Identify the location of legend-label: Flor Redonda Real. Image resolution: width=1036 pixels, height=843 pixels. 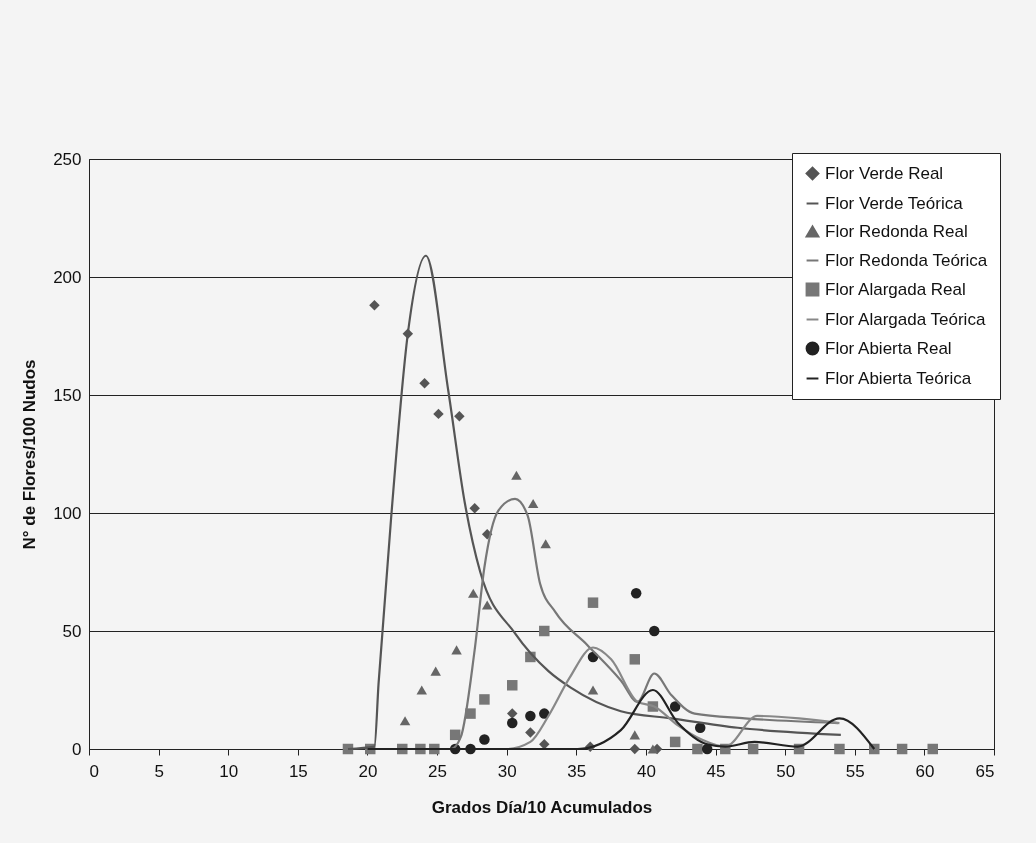
(896, 231).